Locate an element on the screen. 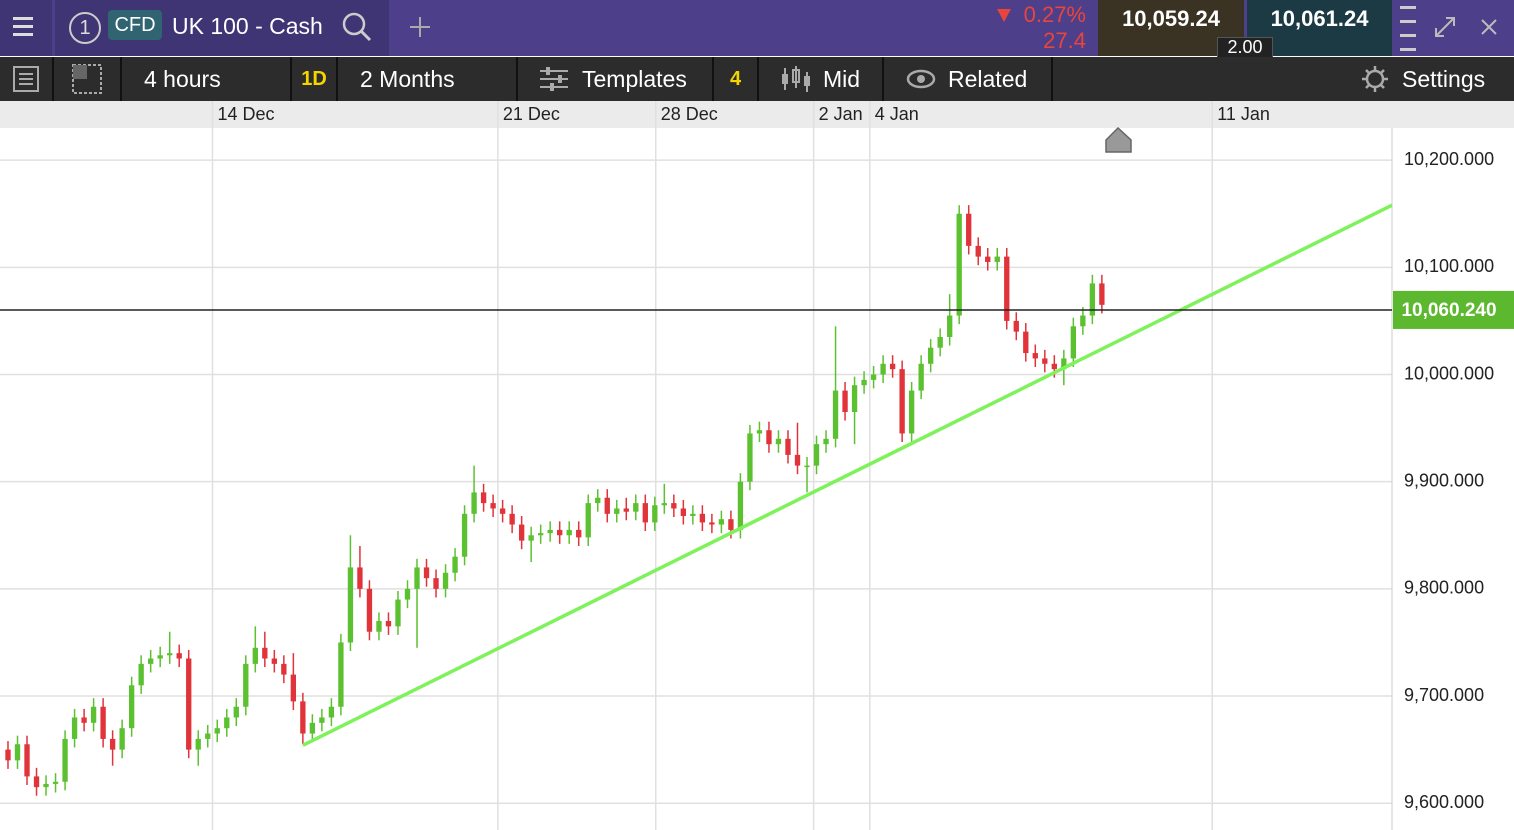  templates-icon is located at coordinates (554, 79).